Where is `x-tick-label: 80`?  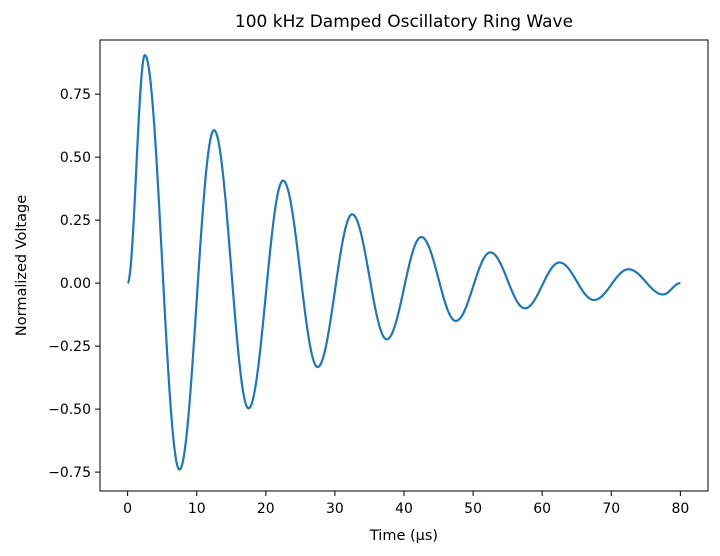
x-tick-label: 80 is located at coordinates (680, 509).